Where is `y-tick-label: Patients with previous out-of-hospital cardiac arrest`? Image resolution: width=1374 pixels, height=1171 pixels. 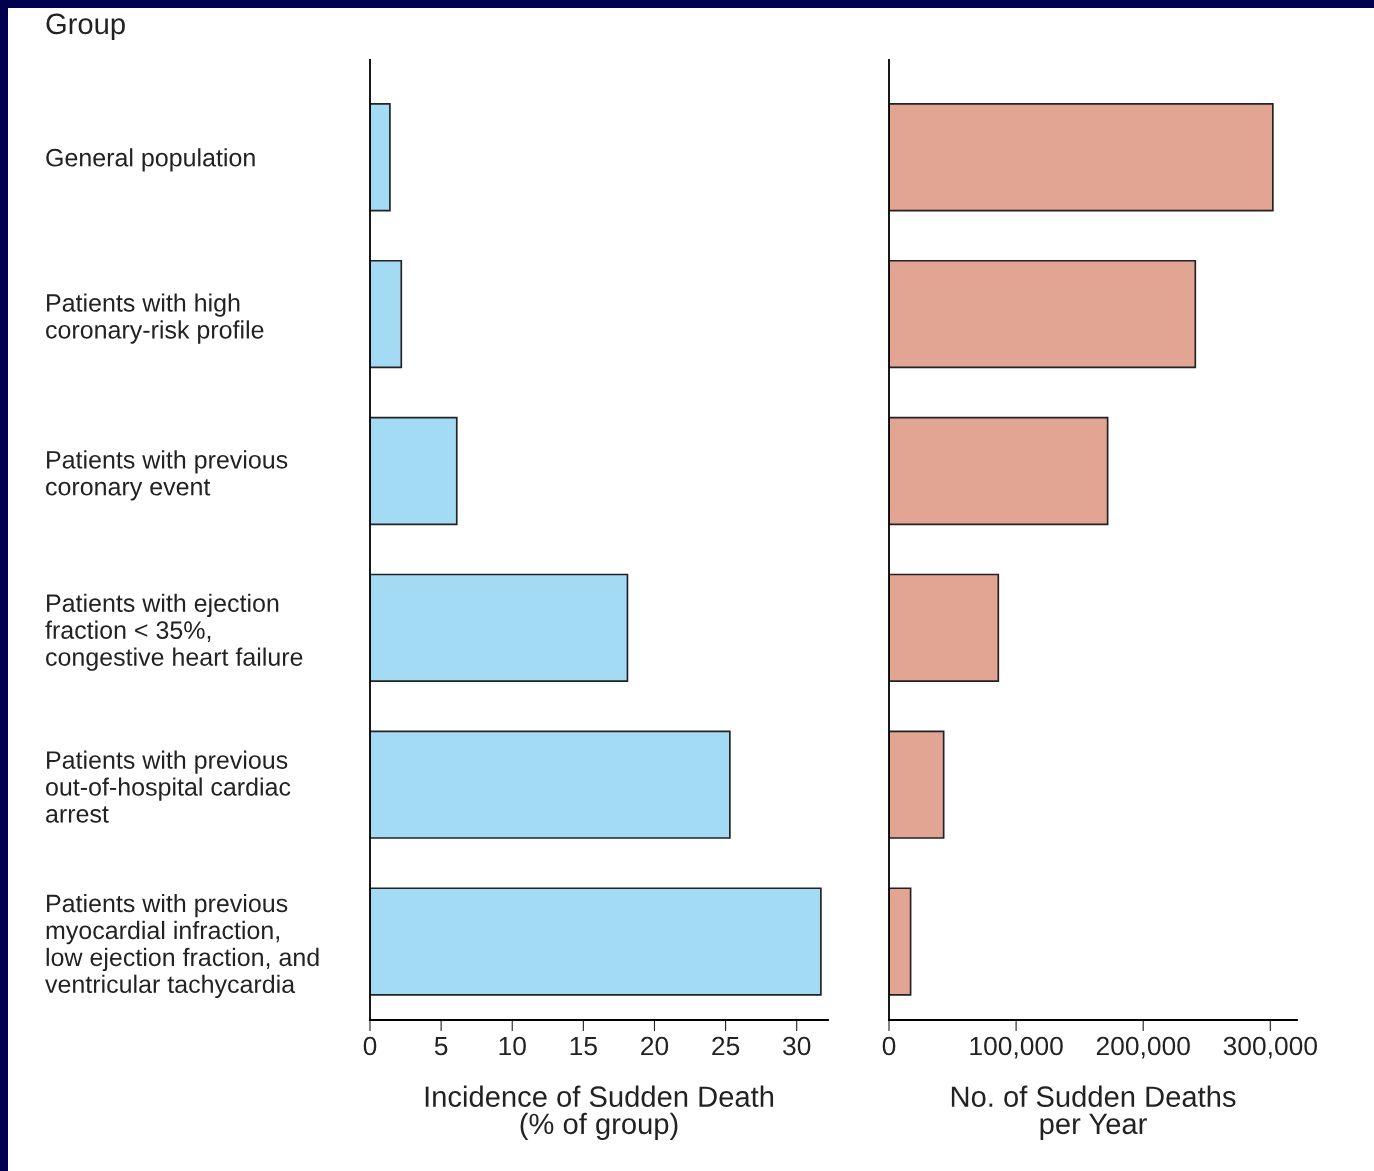
y-tick-label: Patients with previous out-of-hospital cardiac arrest is located at coordinates (168, 786).